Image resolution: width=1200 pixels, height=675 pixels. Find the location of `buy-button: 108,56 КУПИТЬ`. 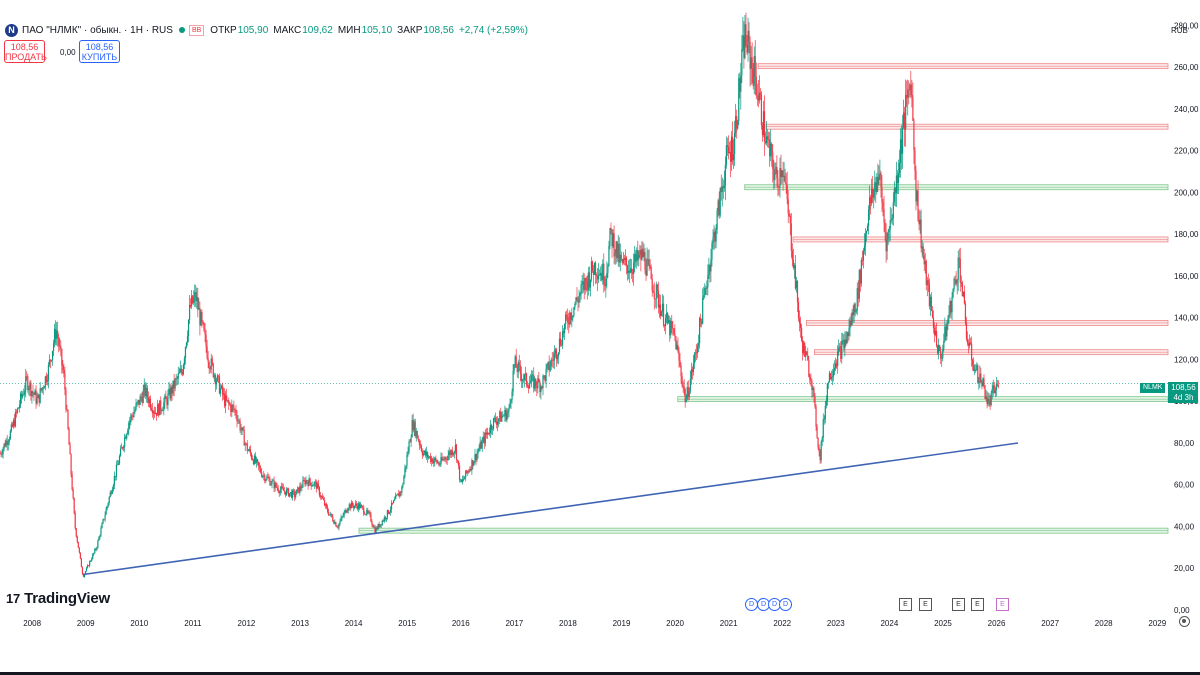

buy-button: 108,56 КУПИТЬ is located at coordinates (99, 51).